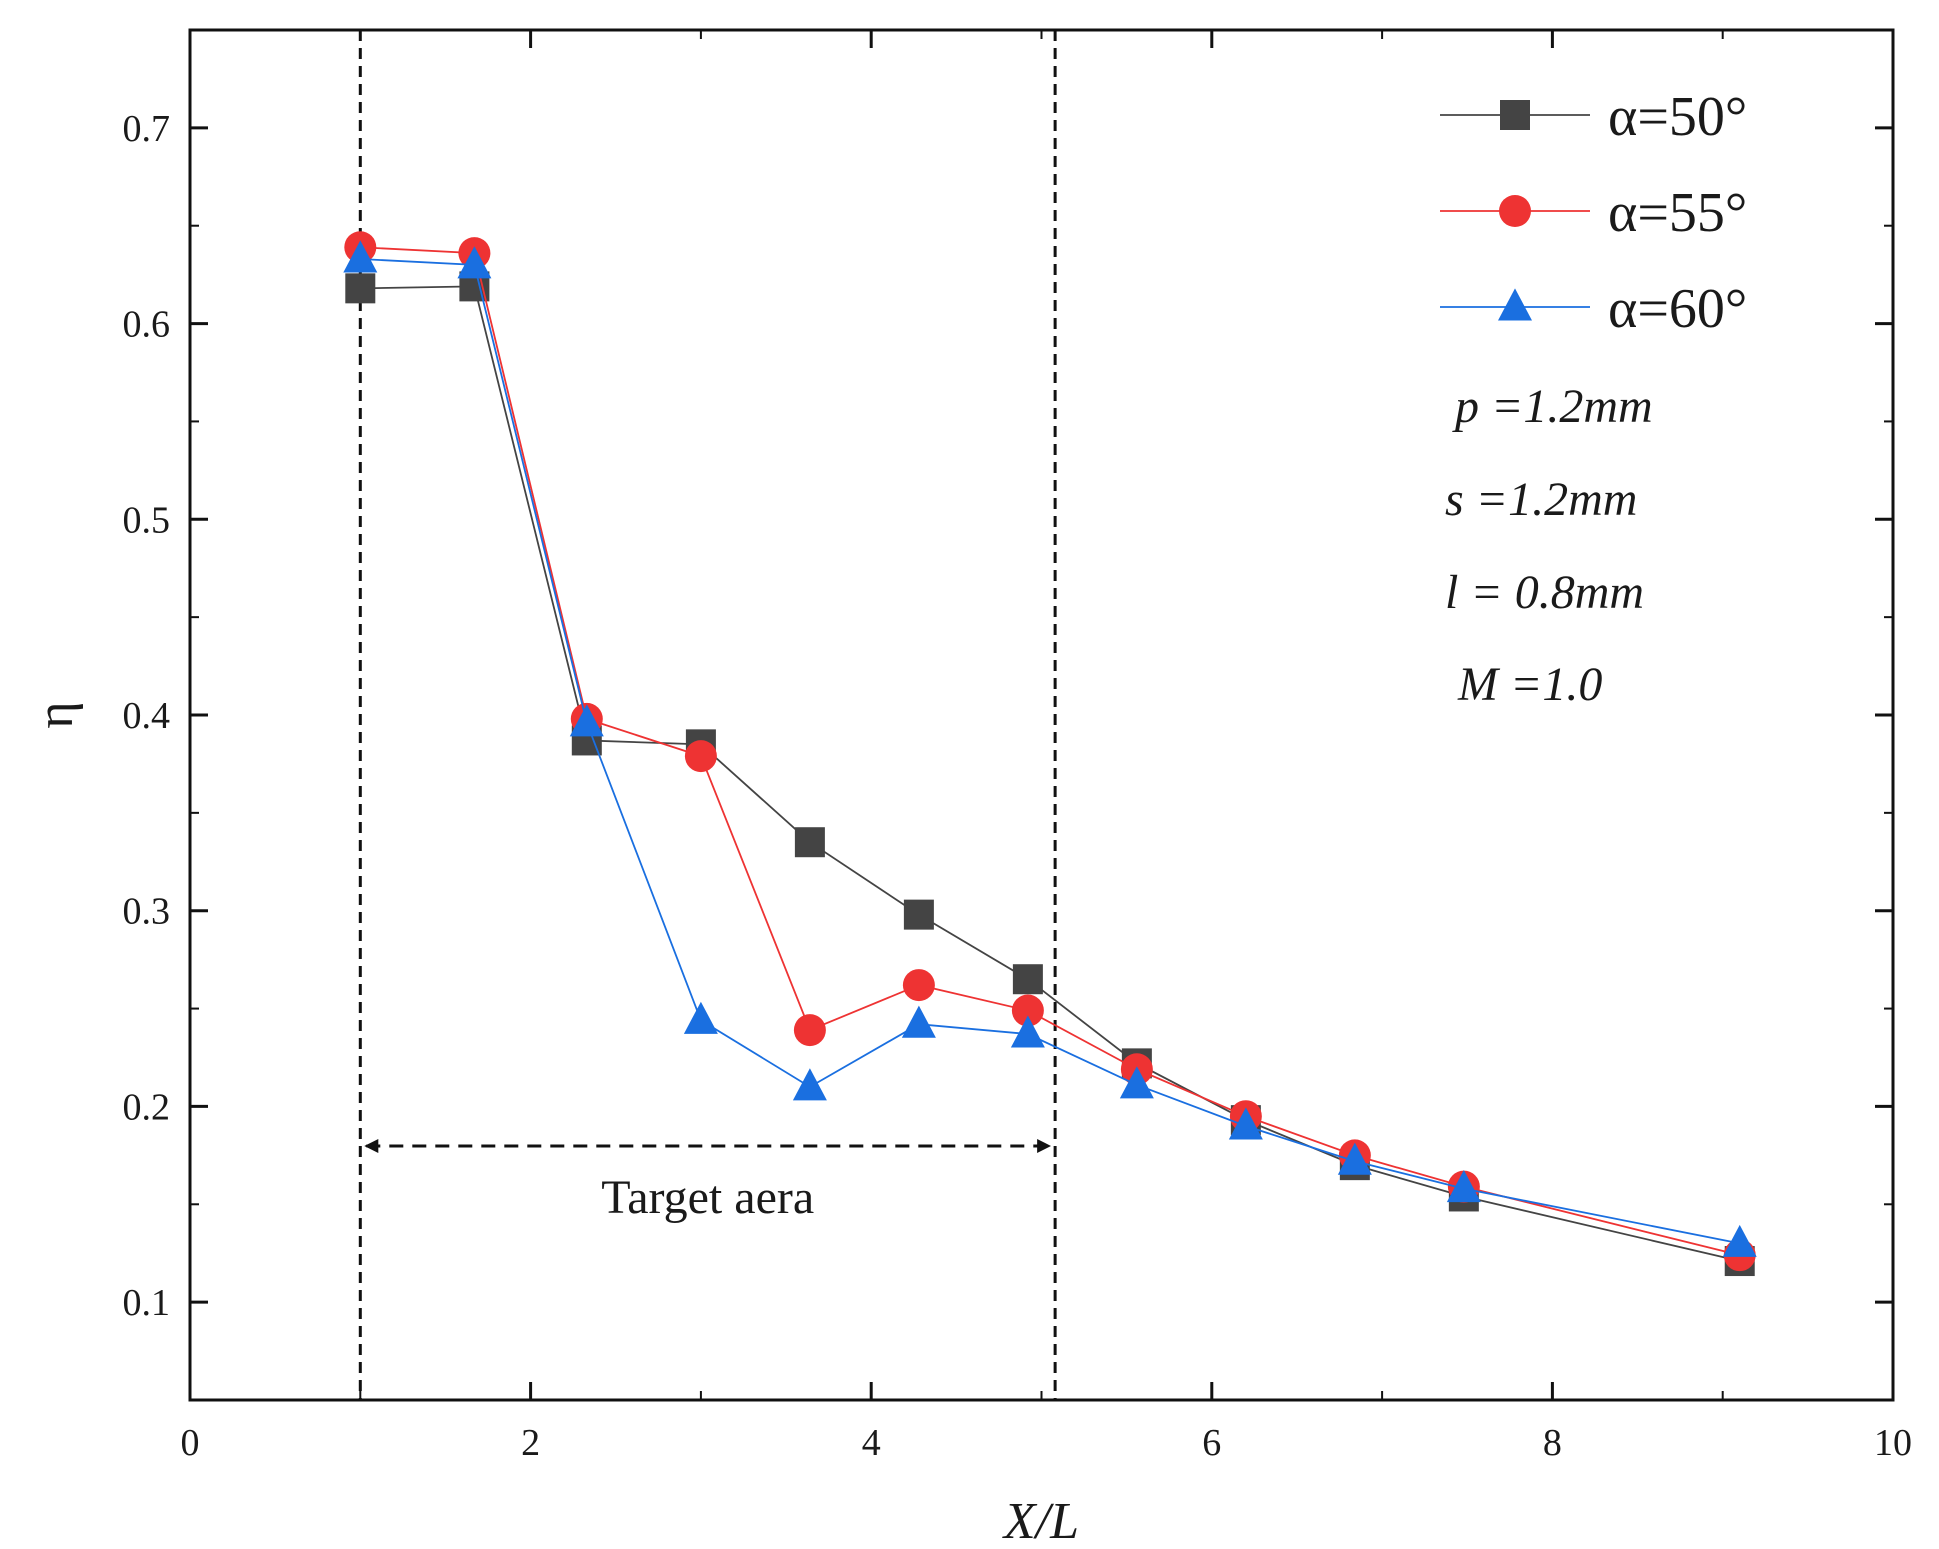 This screenshot has width=1939, height=1549. What do you see at coordinates (1893, 1443) in the screenshot?
I see `x-tick-label: 10` at bounding box center [1893, 1443].